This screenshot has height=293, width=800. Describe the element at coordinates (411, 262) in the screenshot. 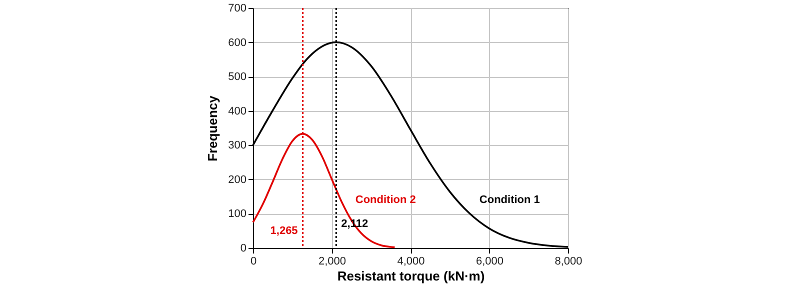

I see `x-tick-label: 4,000` at that location.